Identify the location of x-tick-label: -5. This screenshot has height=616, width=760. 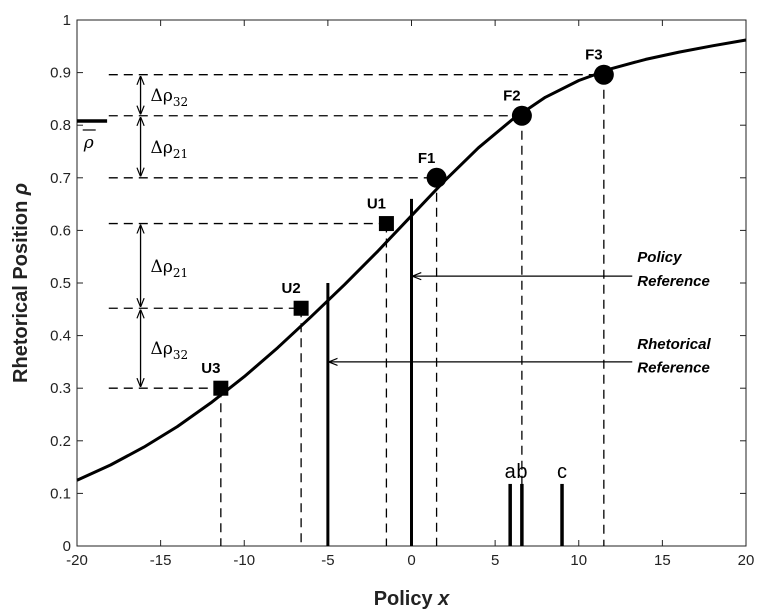
(327, 560).